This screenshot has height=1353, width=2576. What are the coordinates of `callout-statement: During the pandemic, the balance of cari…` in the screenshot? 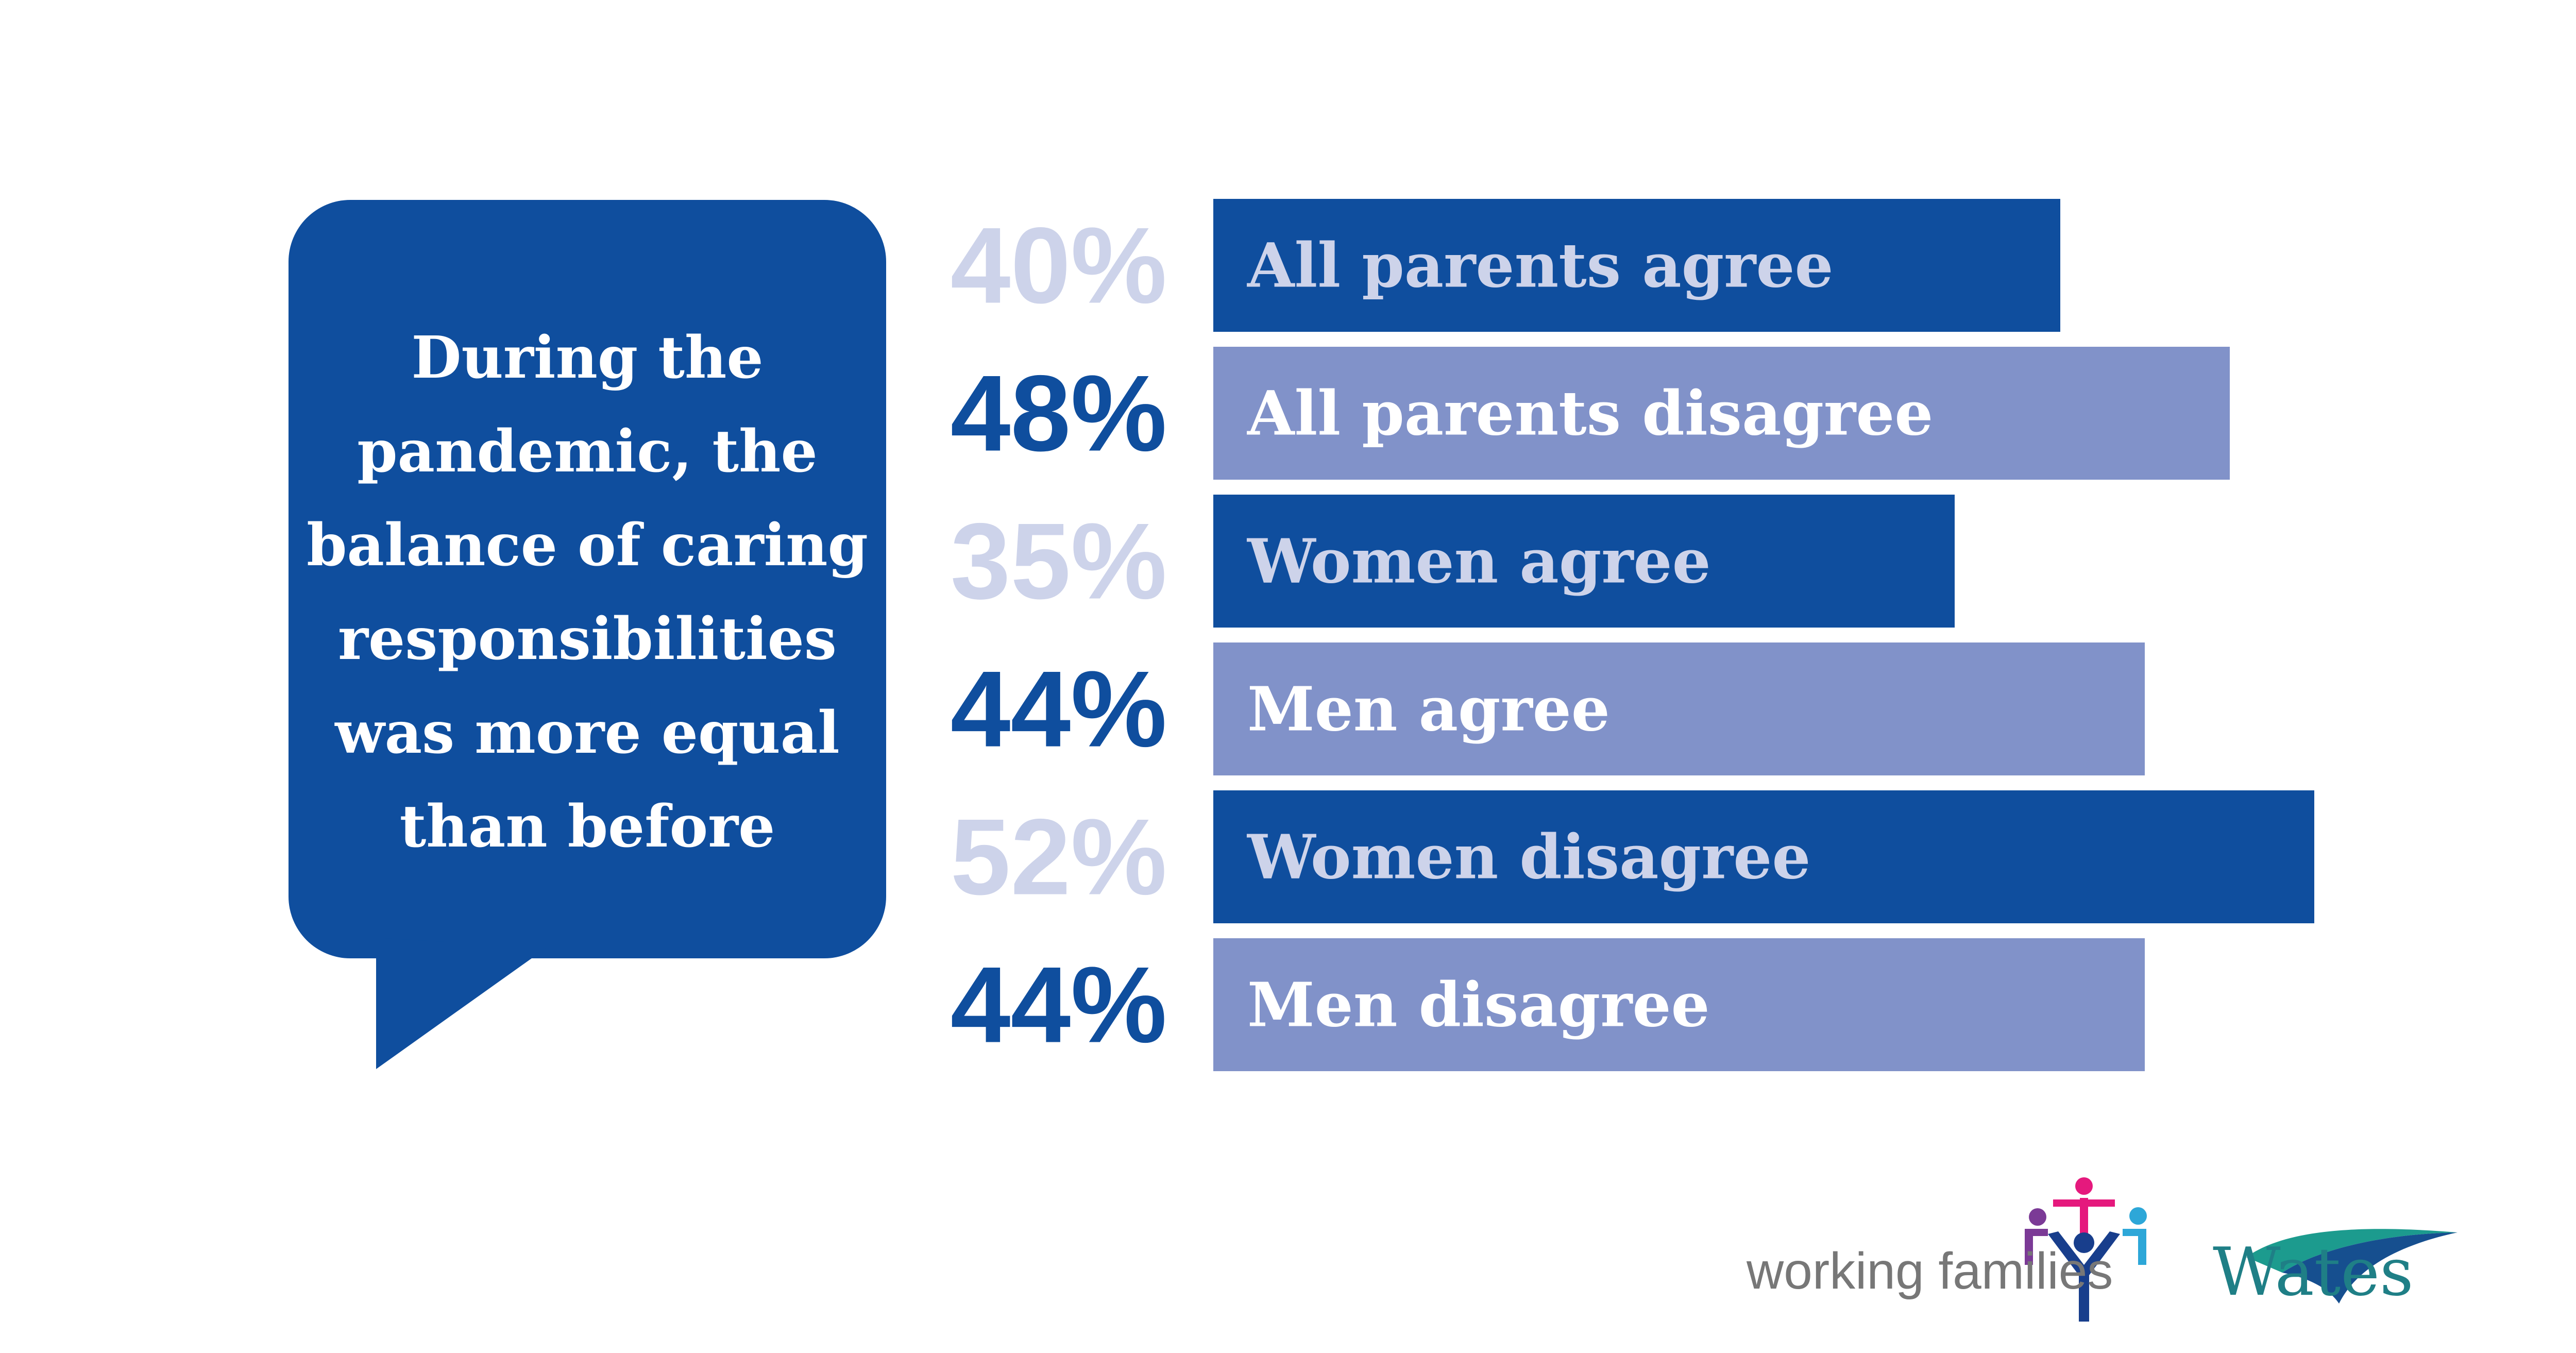 It's located at (587, 592).